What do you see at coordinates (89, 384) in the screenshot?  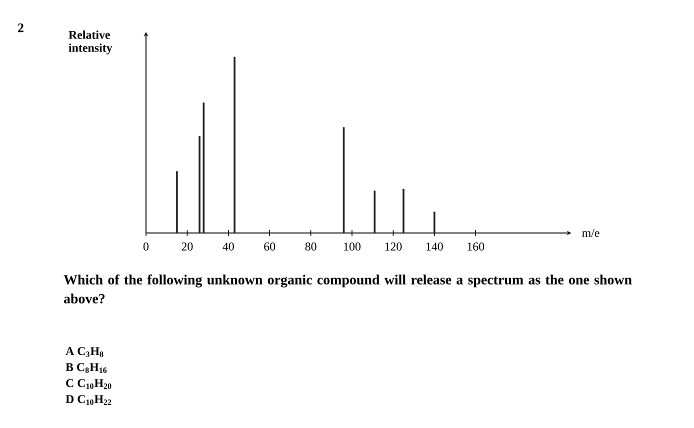 I see `text: C C$_{10}$H$_{20}$` at bounding box center [89, 384].